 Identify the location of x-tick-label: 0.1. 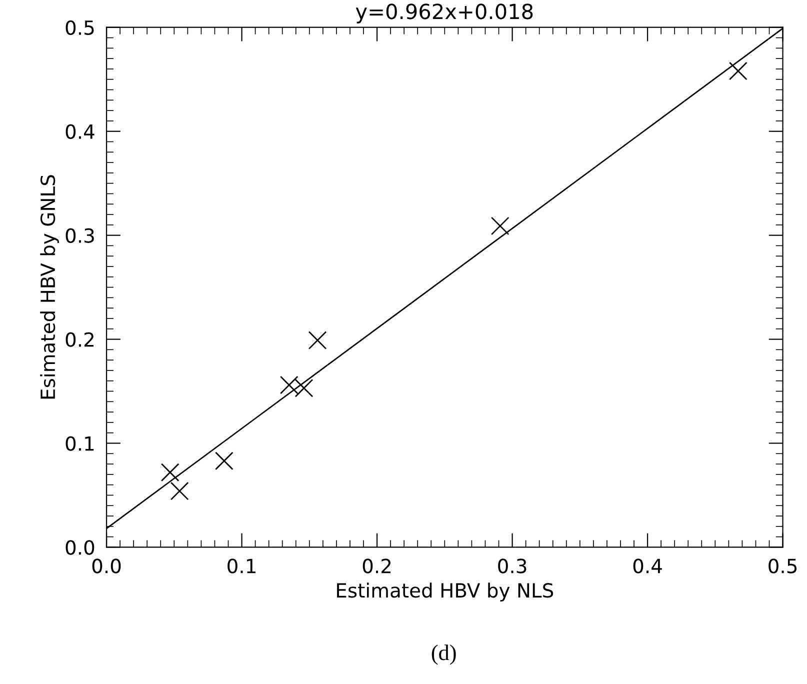
(242, 566).